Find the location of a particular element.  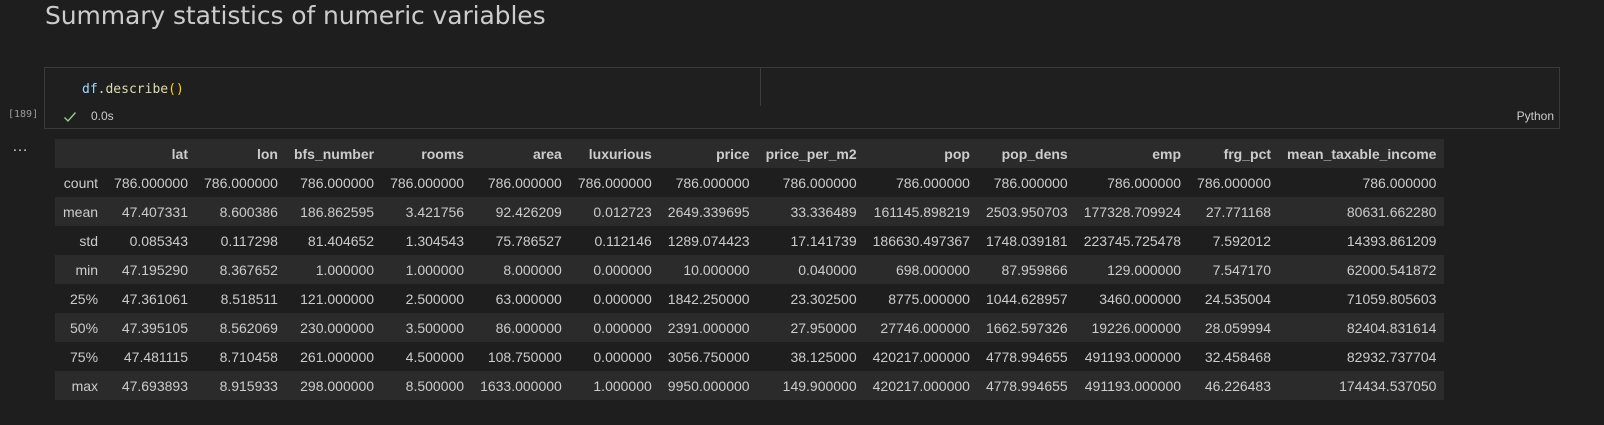

table-cell: 223745.725478 is located at coordinates (1132, 240).